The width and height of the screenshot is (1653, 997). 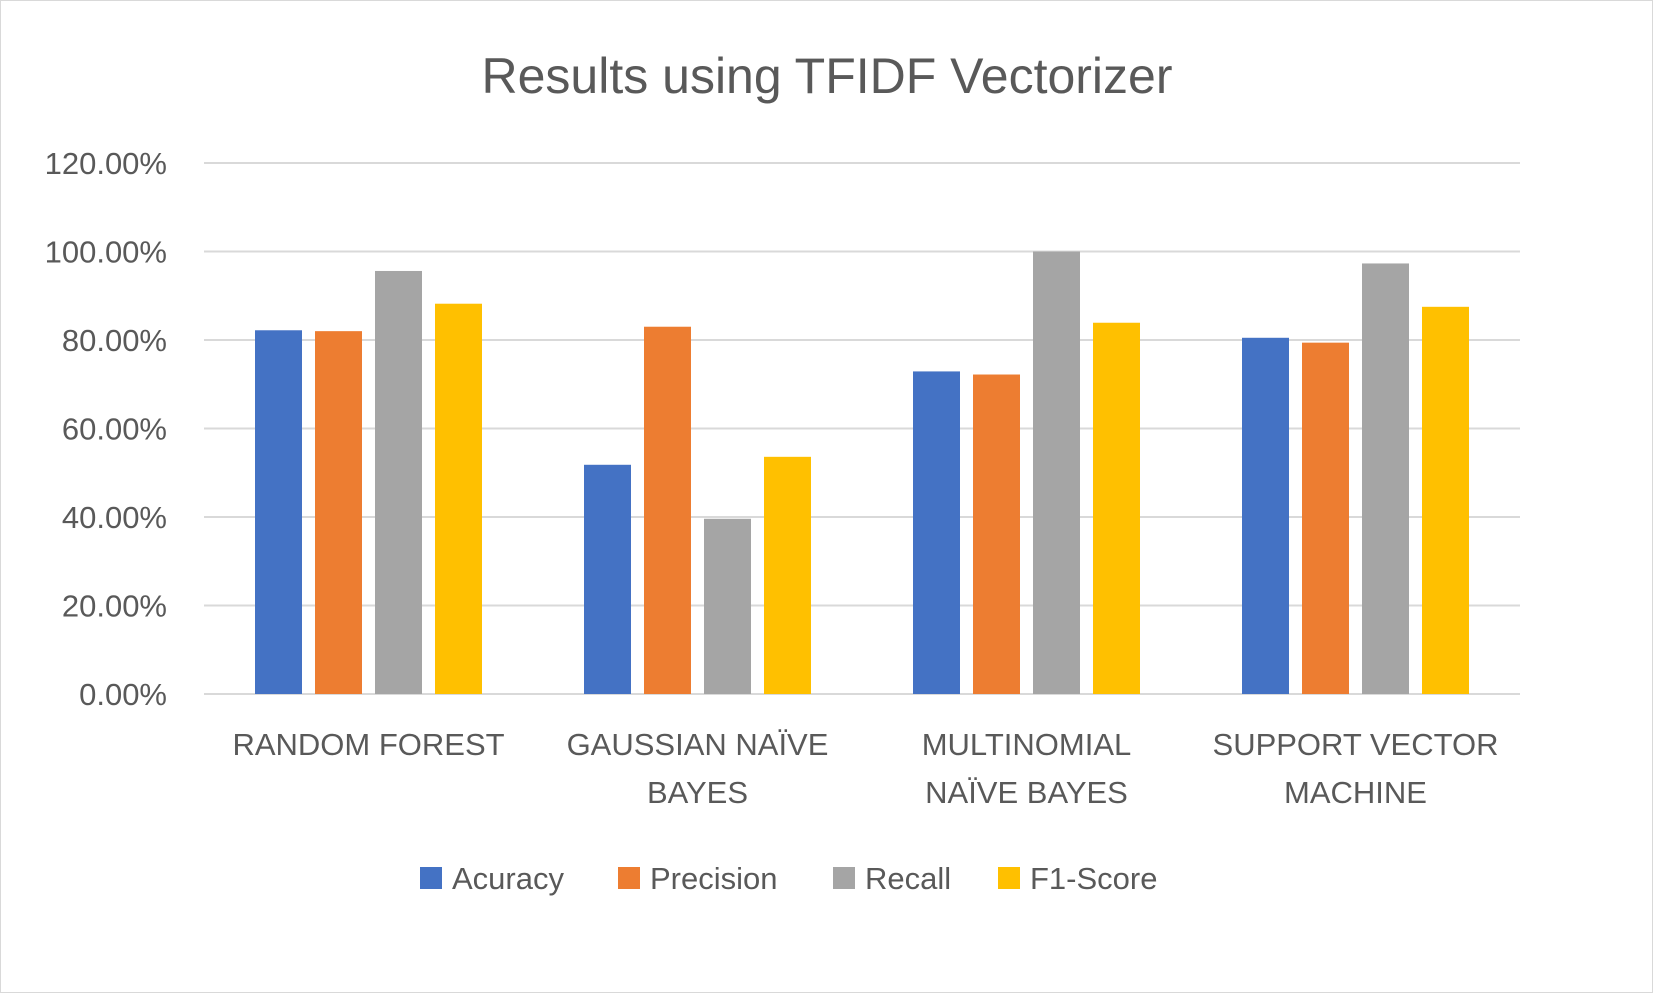 I want to click on legend-label: Recall, so click(x=908, y=878).